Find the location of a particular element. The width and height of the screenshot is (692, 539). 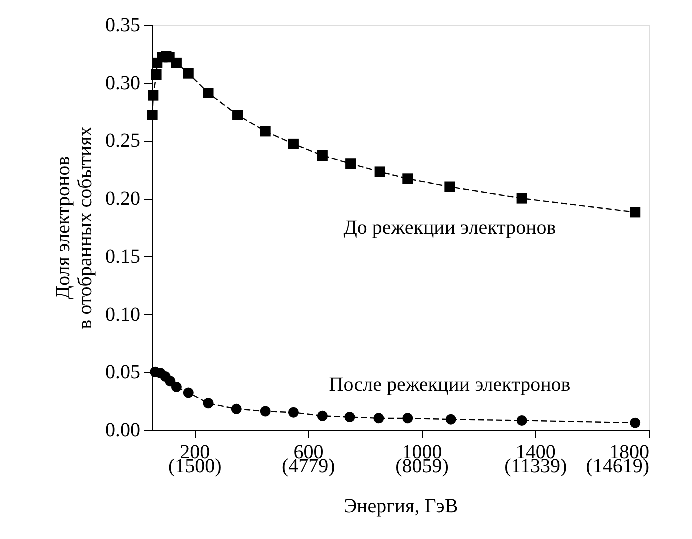

annotation: После режекции электронов is located at coordinates (450, 385).